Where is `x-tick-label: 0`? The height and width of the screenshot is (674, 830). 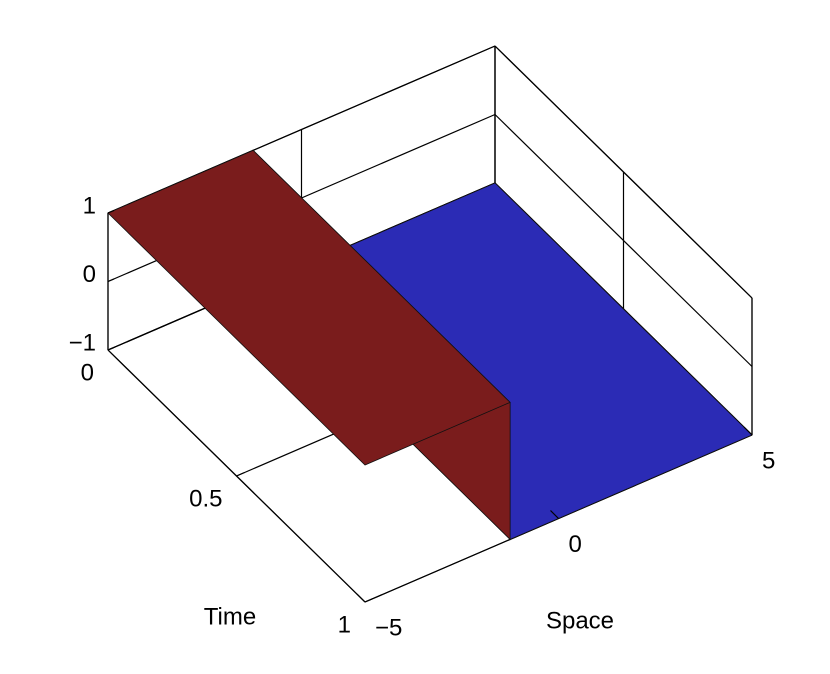
x-tick-label: 0 is located at coordinates (575, 544).